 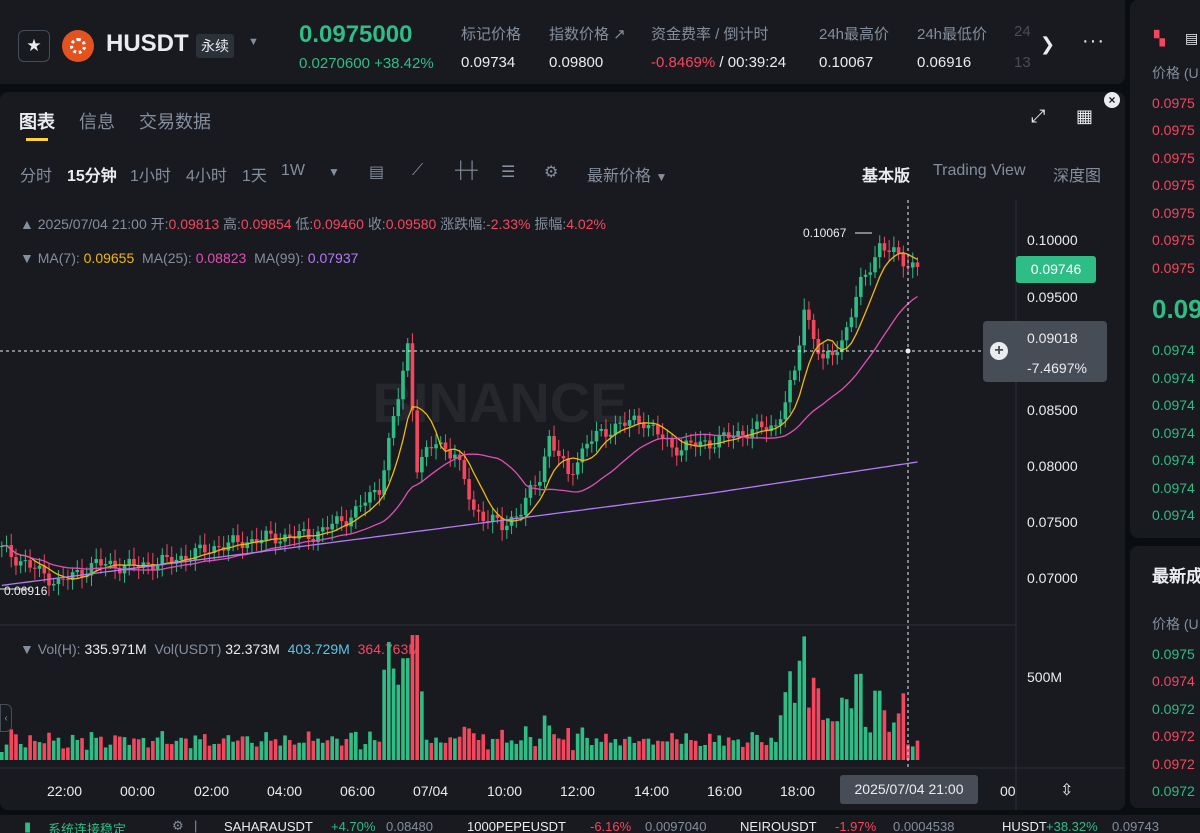 I want to click on mid-price: 0.09, so click(x=1176, y=309).